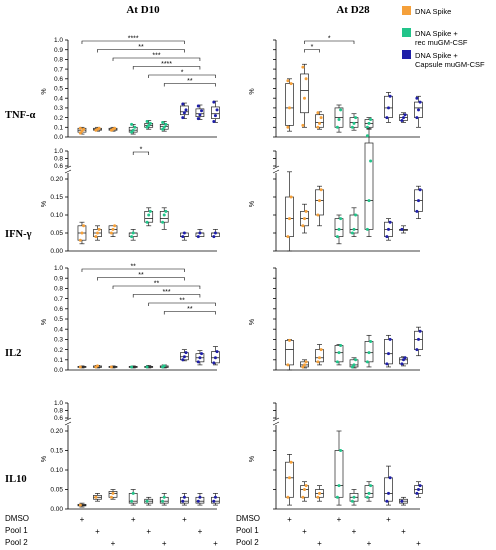 The width and height of the screenshot is (496, 550). I want to click on condition-label-1: Pool 1, so click(16, 530).